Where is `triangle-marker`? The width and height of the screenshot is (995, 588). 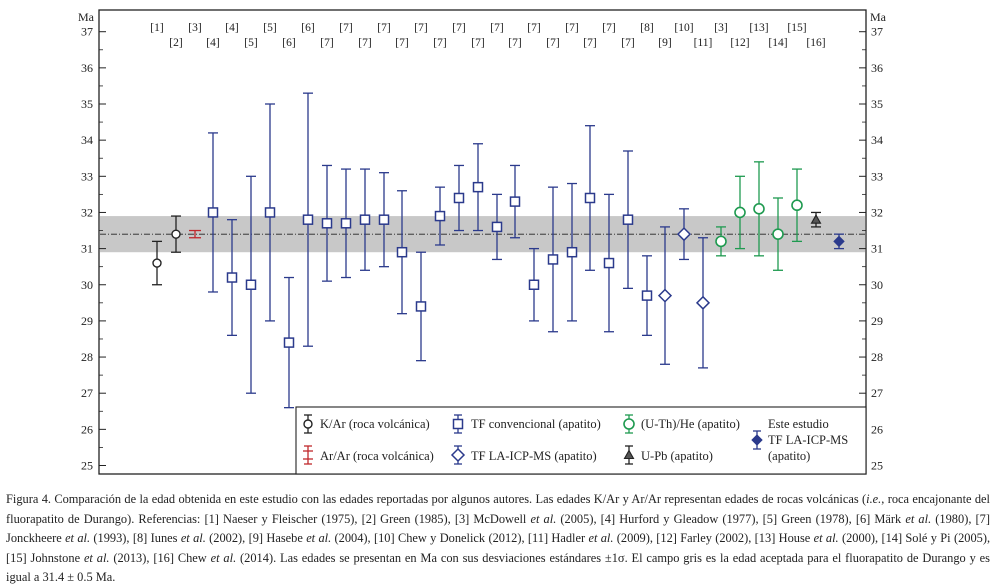 triangle-marker is located at coordinates (816, 219).